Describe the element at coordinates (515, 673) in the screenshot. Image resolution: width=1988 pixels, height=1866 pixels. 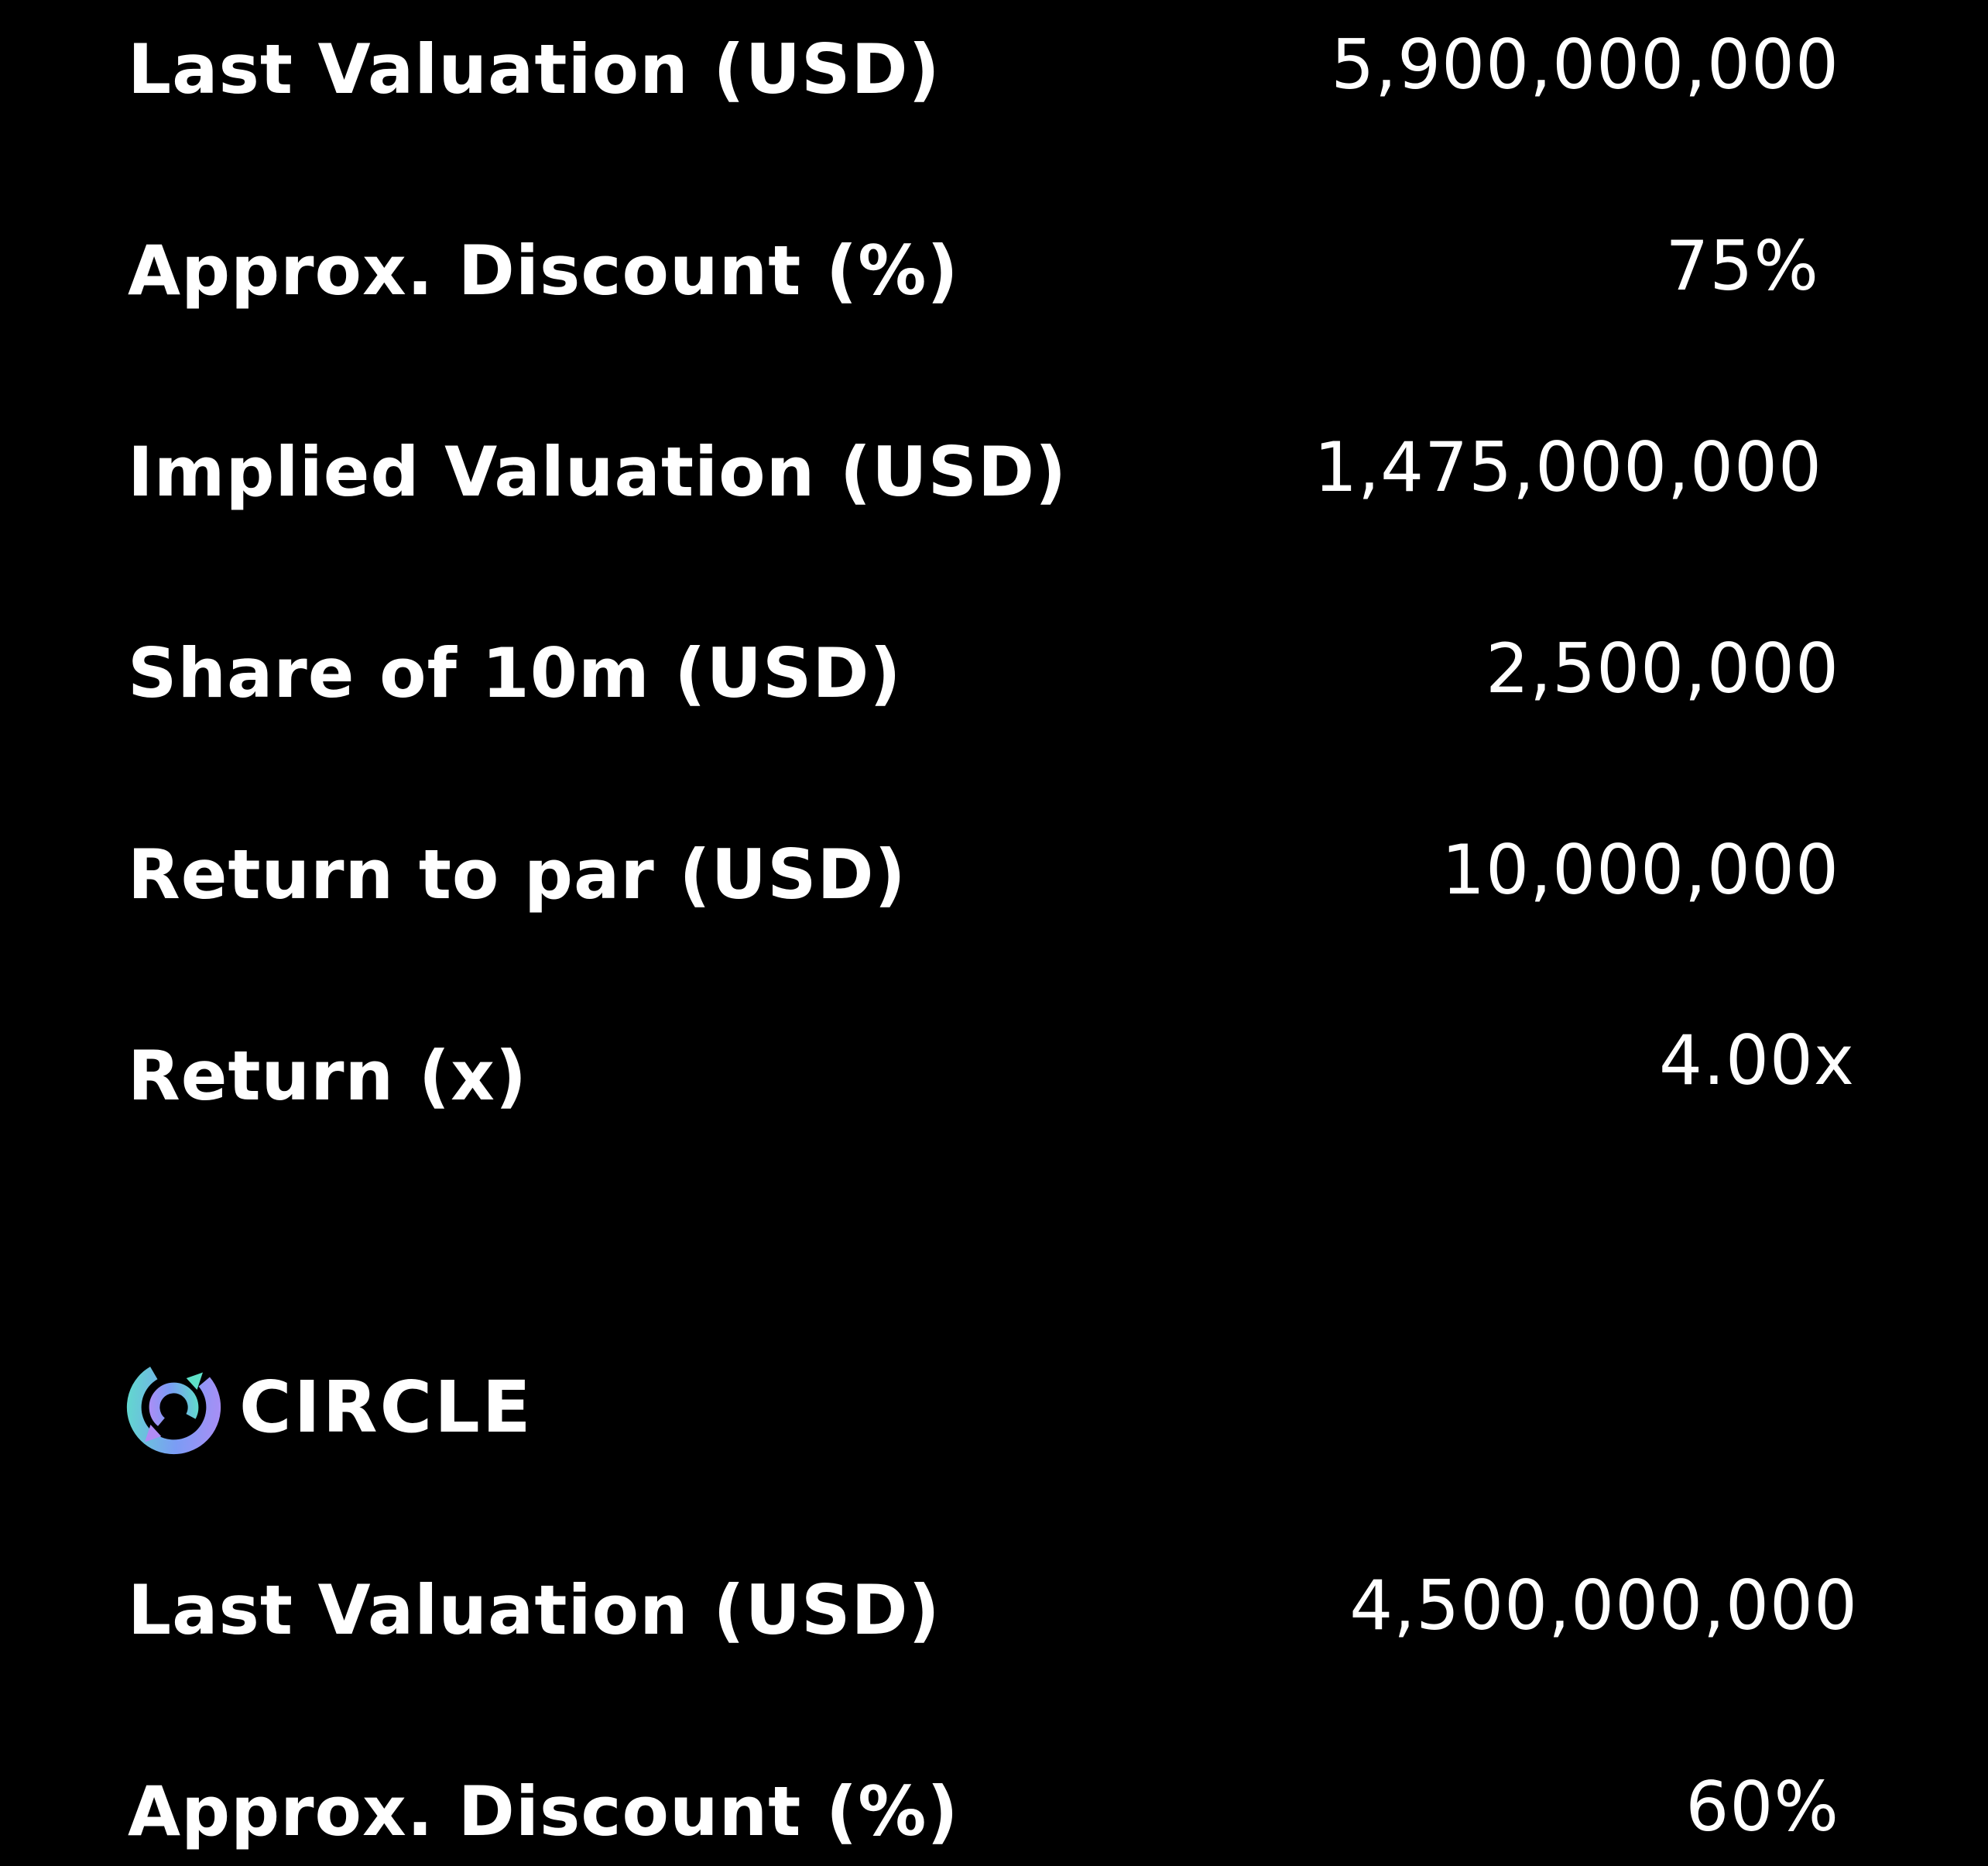
I see `metric-label: Share of 10m (USD)` at that location.